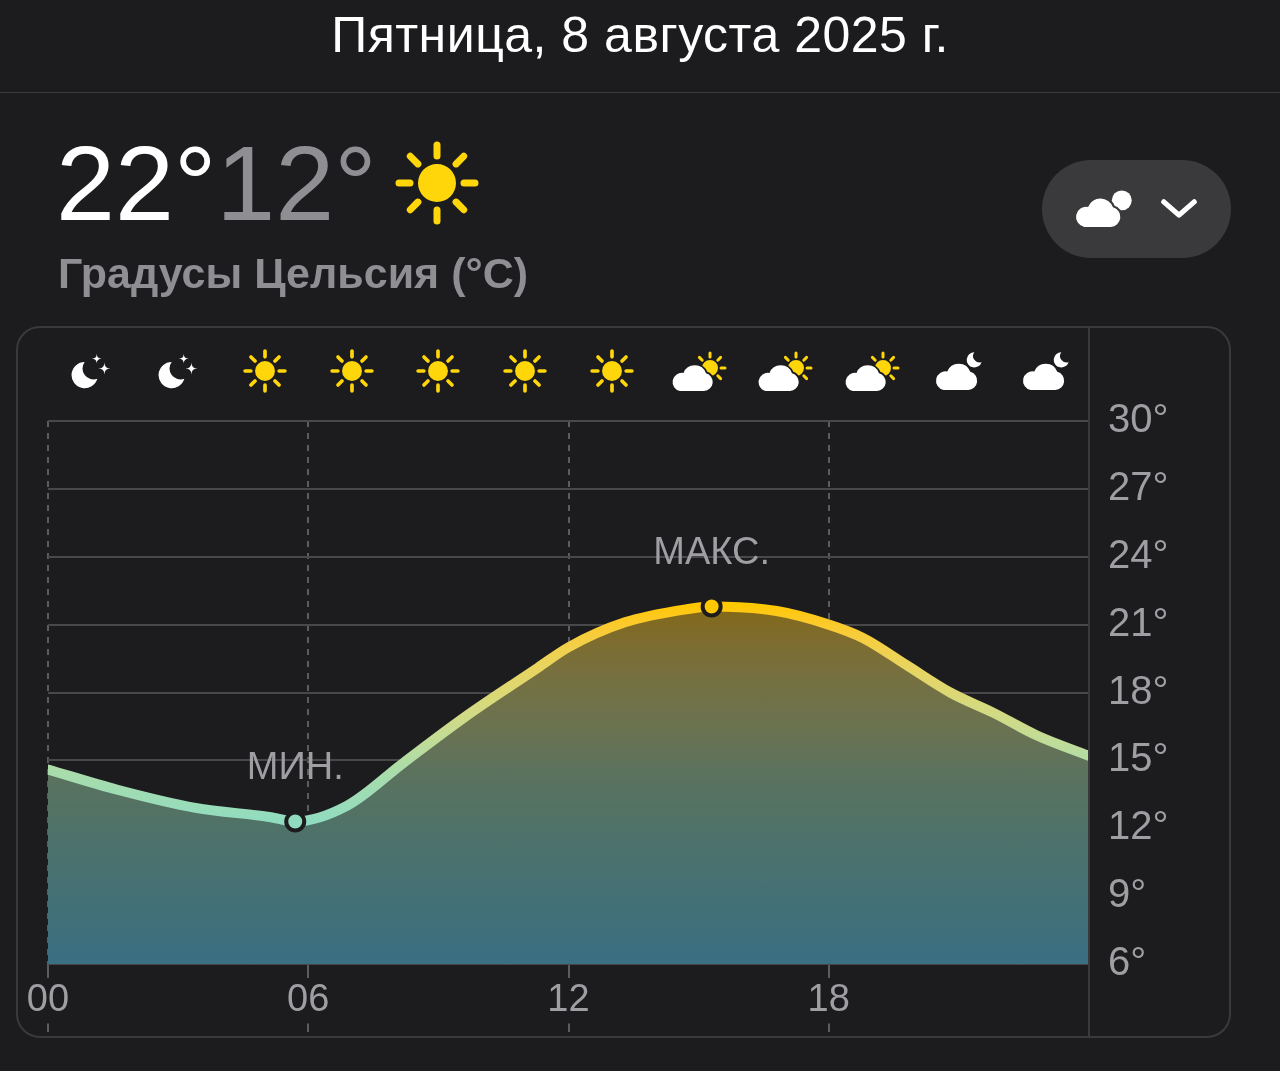 Image resolution: width=1280 pixels, height=1071 pixels. Describe the element at coordinates (308, 998) in the screenshot. I see `x-tick-label: 06` at that location.